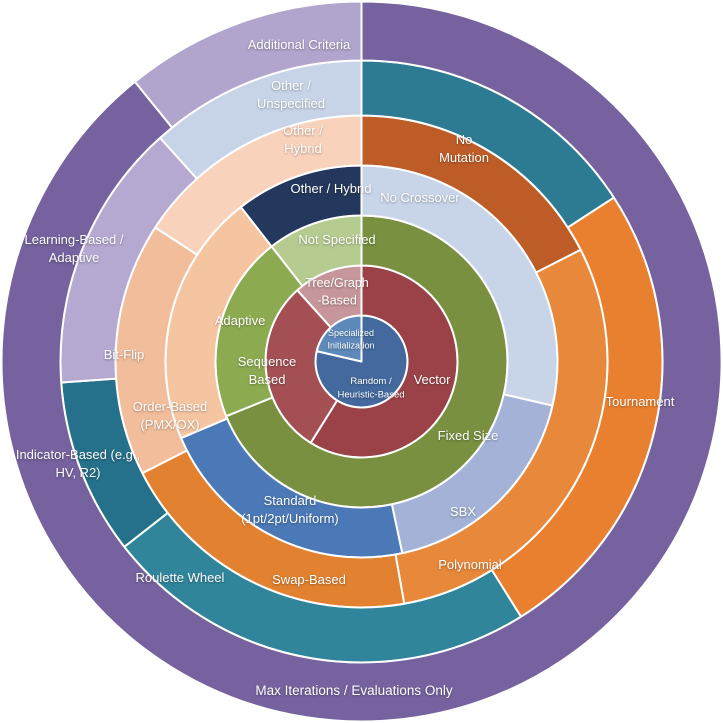 Image resolution: width=723 pixels, height=723 pixels. I want to click on label-other-hybrid-mutation: Other / Hybrid, so click(303, 139).